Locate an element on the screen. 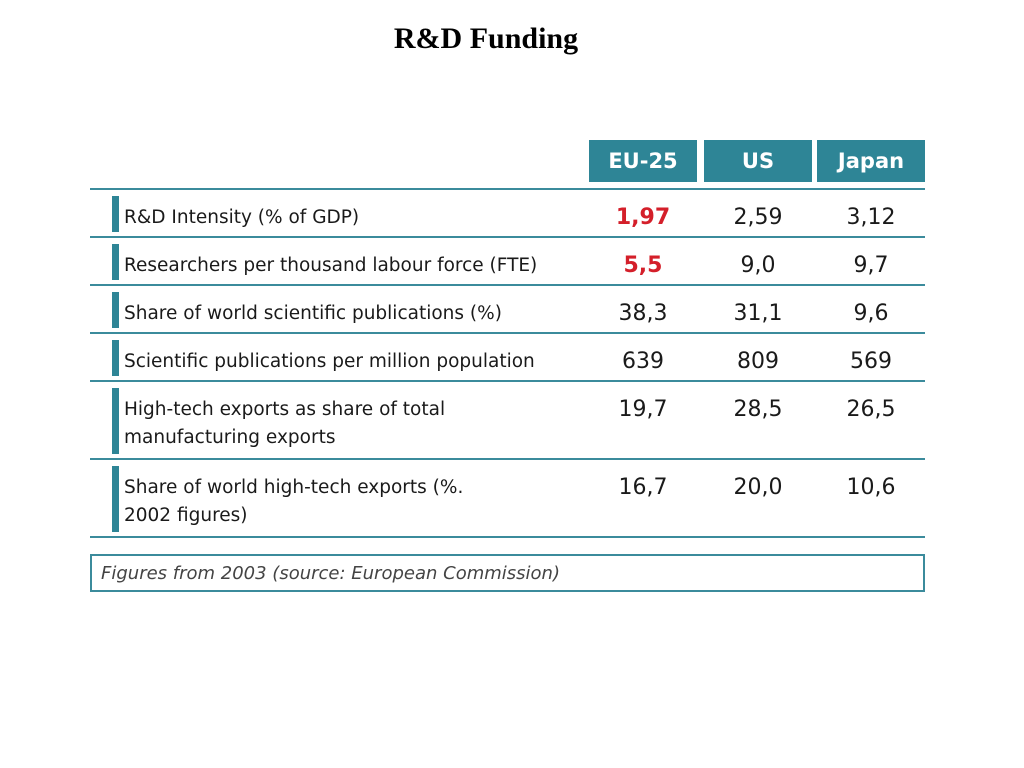  cell-us: 28,5 is located at coordinates (758, 409).